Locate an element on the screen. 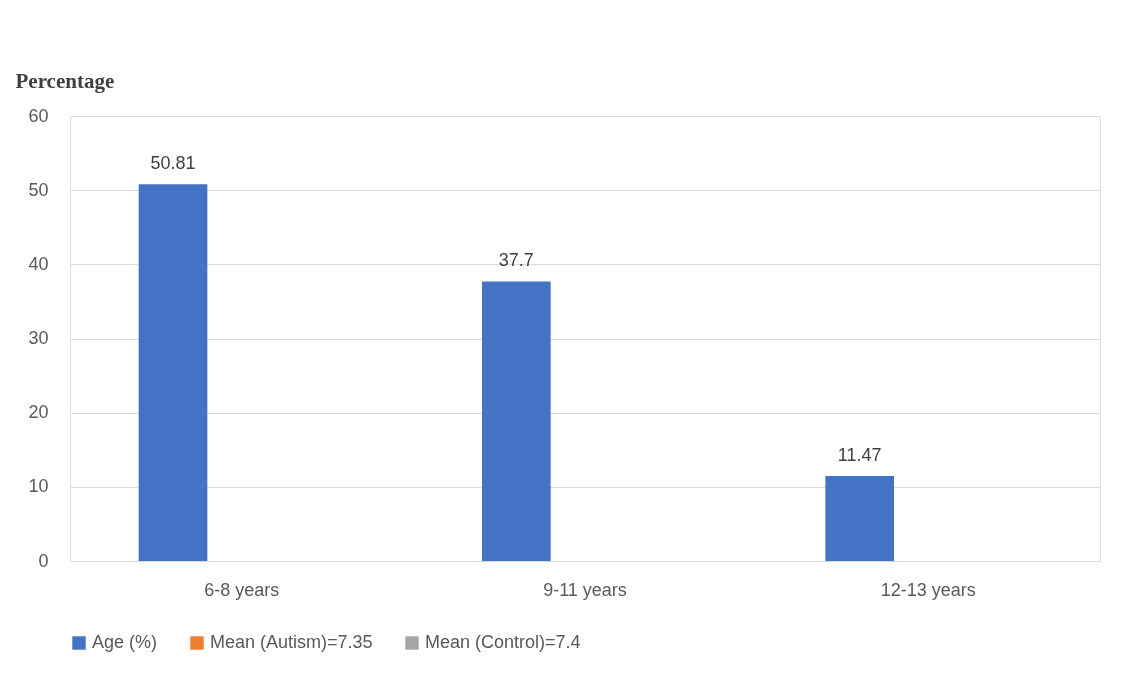 This screenshot has height=676, width=1146. y-tick-label: 40 is located at coordinates (38, 263).